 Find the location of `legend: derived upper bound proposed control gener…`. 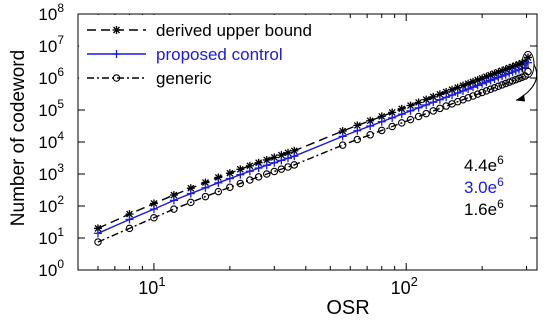

legend: derived upper bound proposed control gener… is located at coordinates (205, 54).